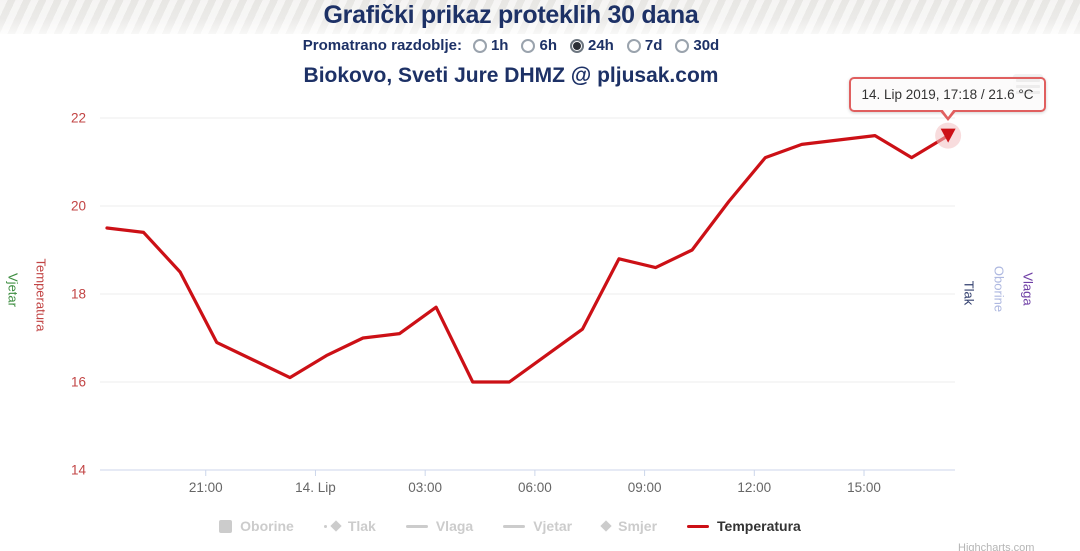 The image size is (1080, 551). What do you see at coordinates (78, 118) in the screenshot?
I see `y-tick-label: 22` at bounding box center [78, 118].